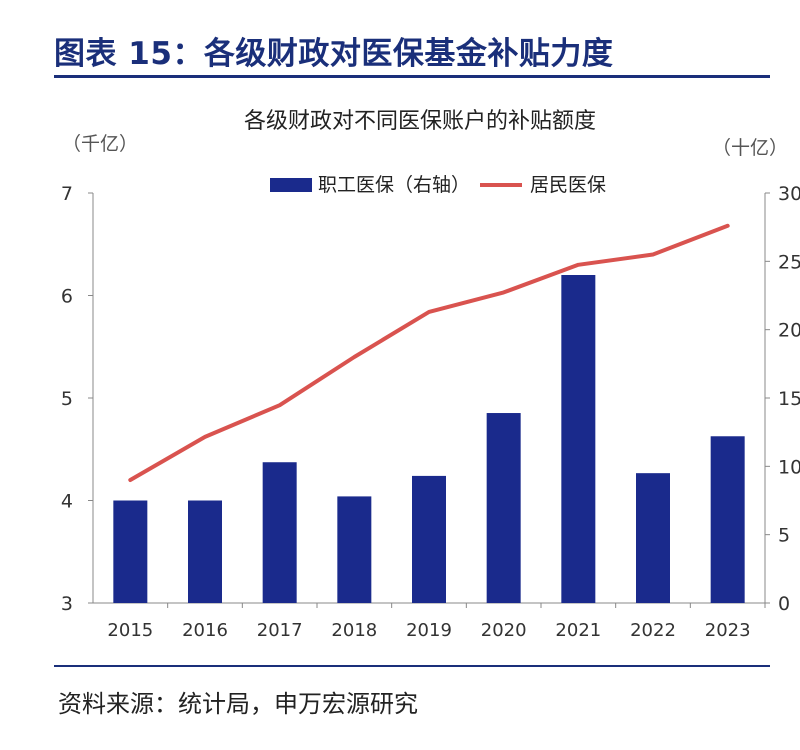  I want to click on x-axis-ticks: 2015 2016 2017 2018 2019 2020 2021 2022 2023, so click(436, 622).